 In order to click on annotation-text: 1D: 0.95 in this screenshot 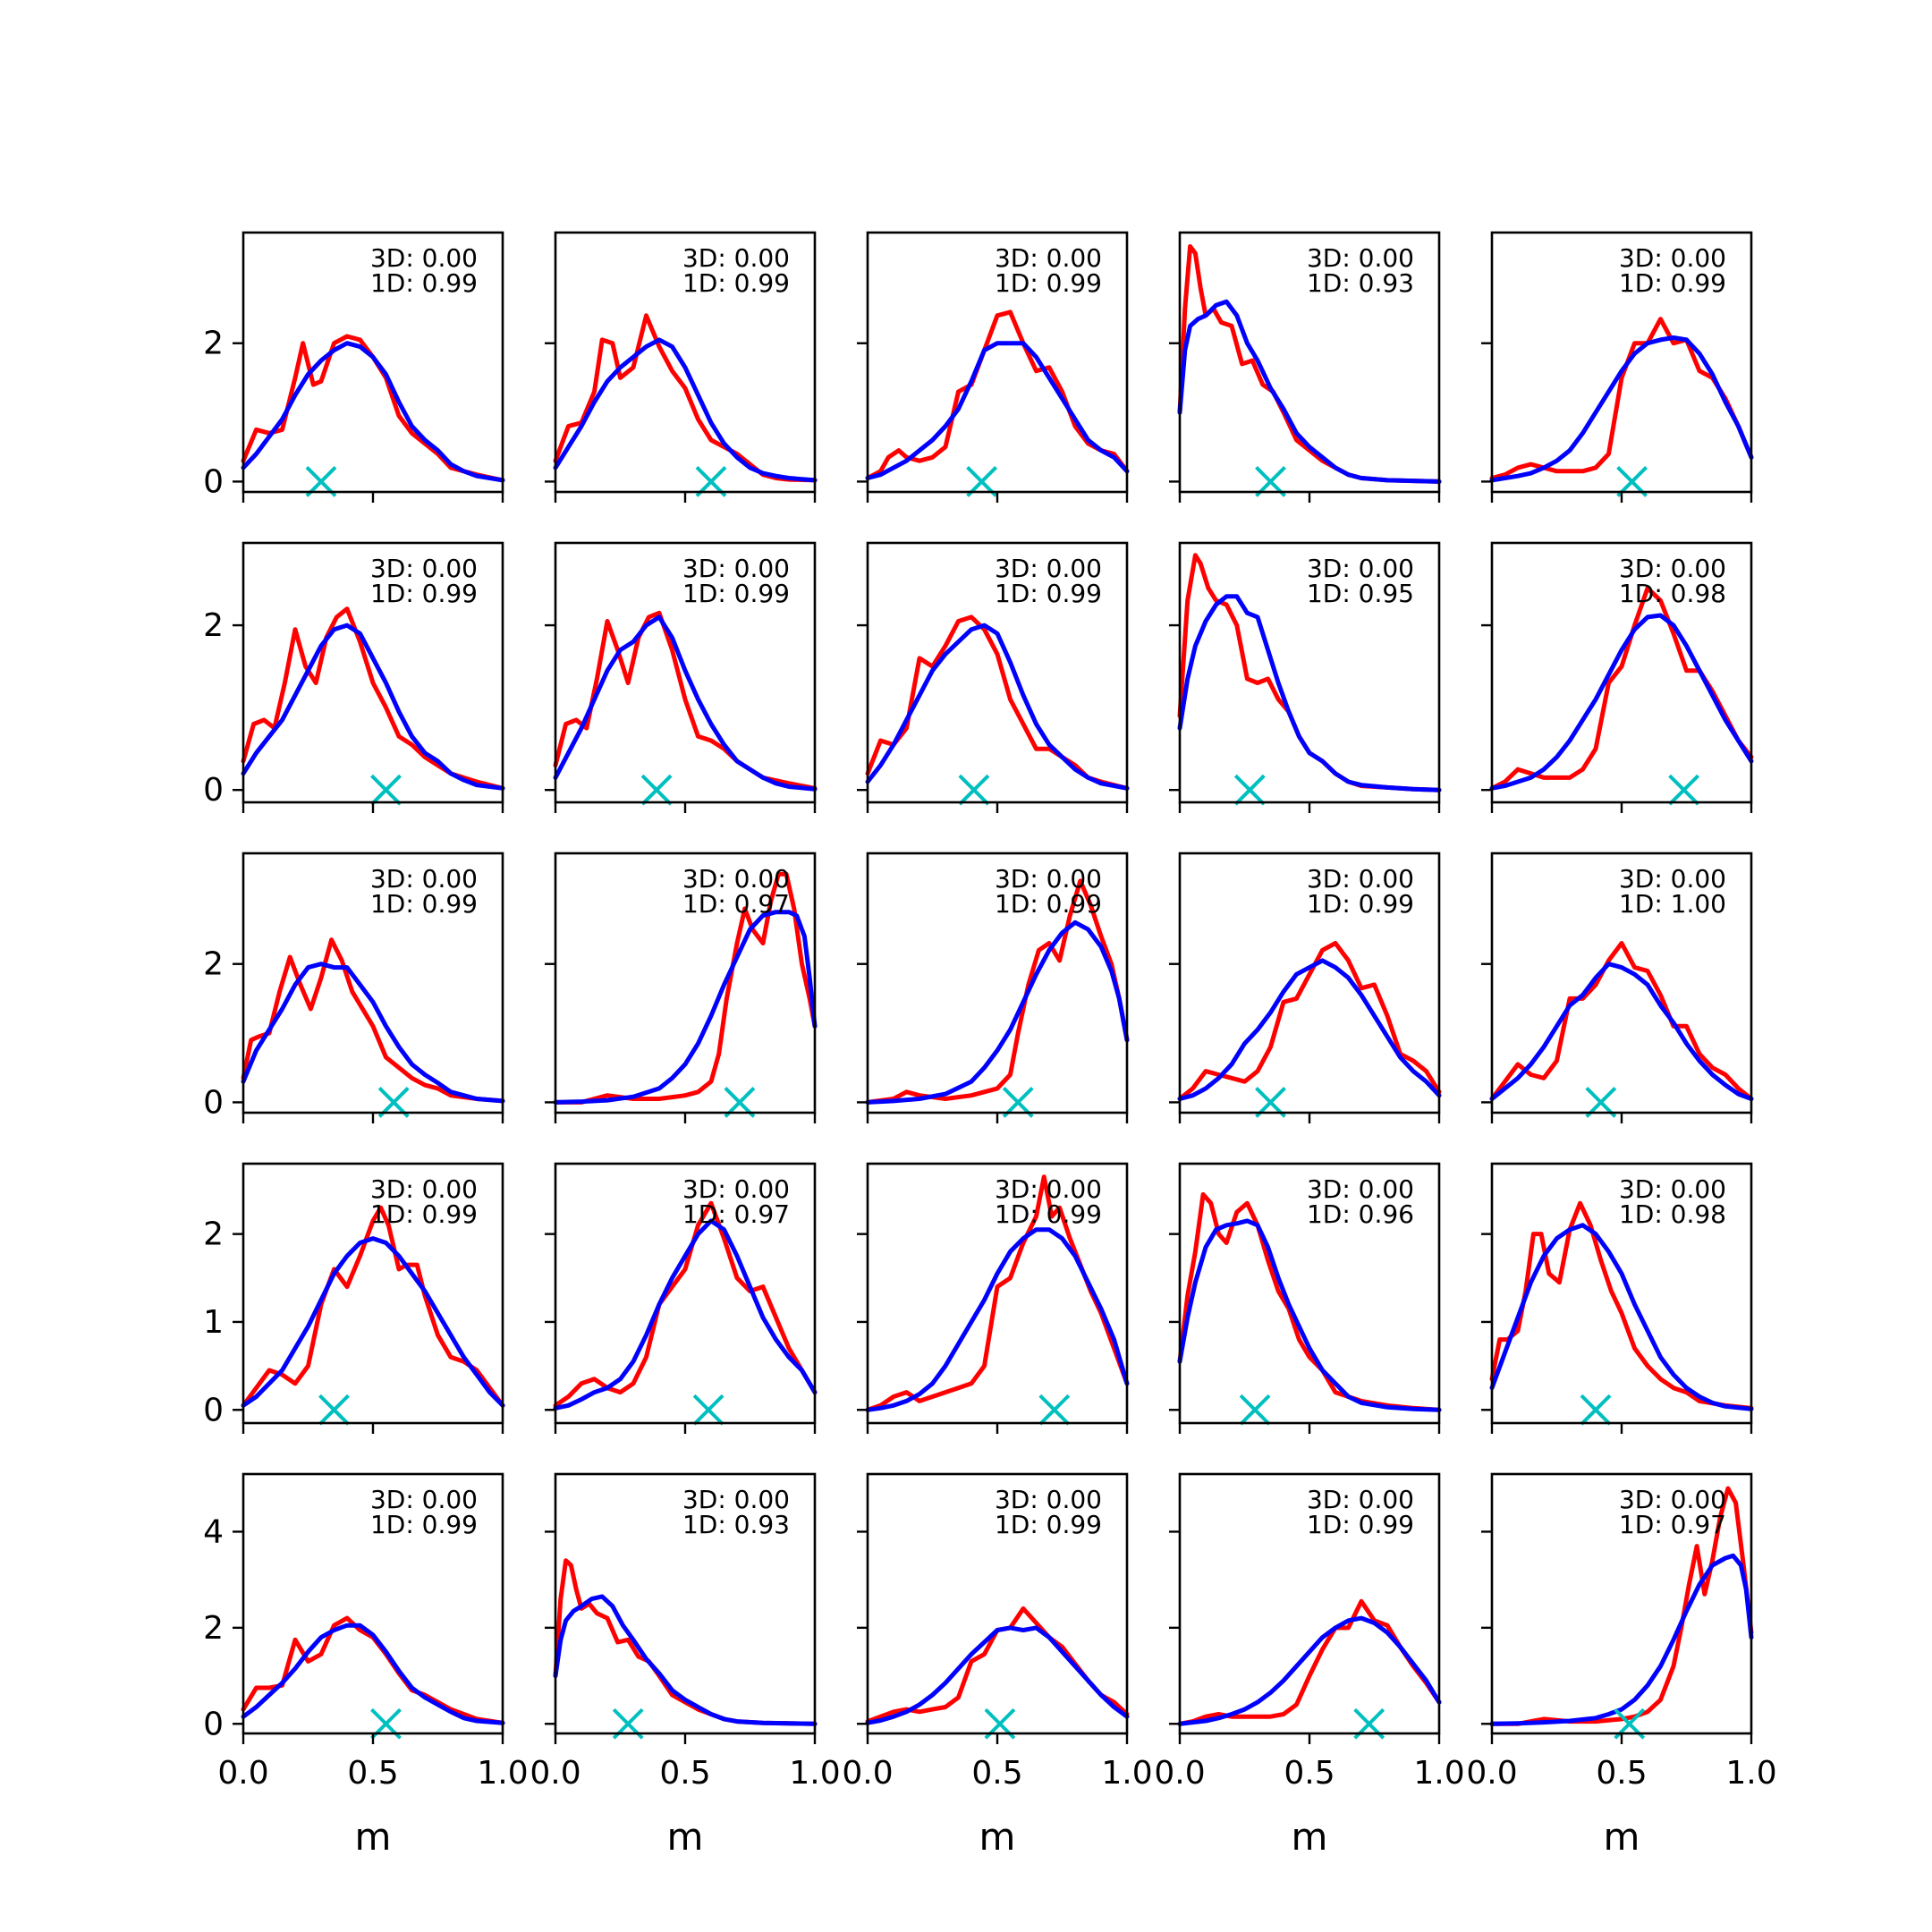, I will do `click(1360, 593)`.